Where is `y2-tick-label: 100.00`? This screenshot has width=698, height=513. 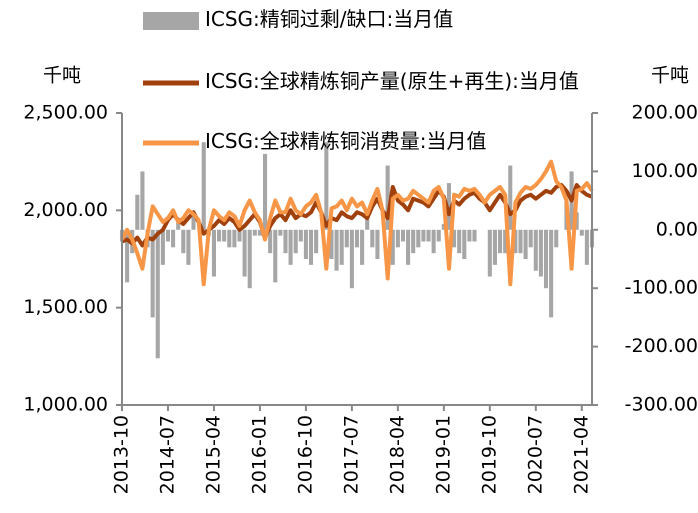
y2-tick-label: 100.00 is located at coordinates (665, 171).